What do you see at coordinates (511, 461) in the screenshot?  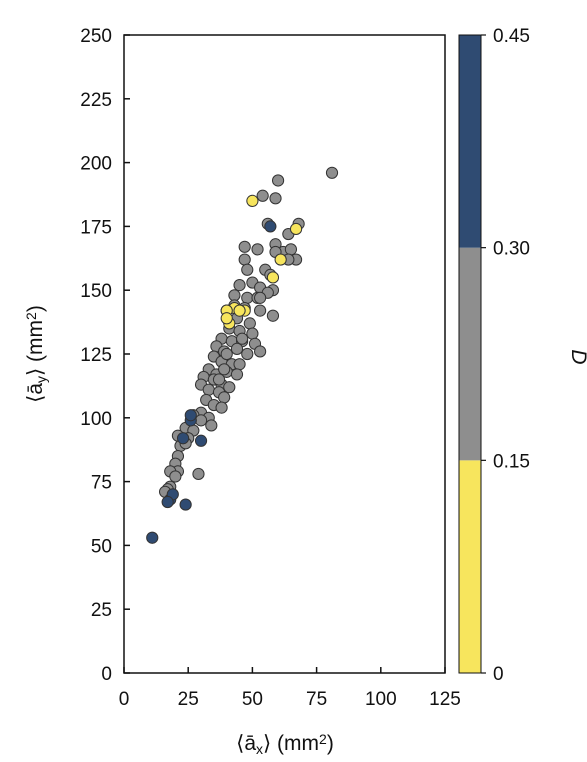 I see `colorbar-tick-label: 0.15` at bounding box center [511, 461].